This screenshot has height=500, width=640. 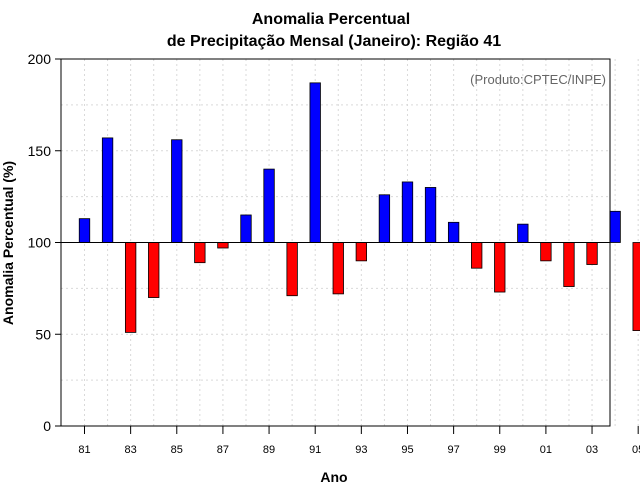 What do you see at coordinates (636, 450) in the screenshot?
I see `x-tick-label: 05` at bounding box center [636, 450].